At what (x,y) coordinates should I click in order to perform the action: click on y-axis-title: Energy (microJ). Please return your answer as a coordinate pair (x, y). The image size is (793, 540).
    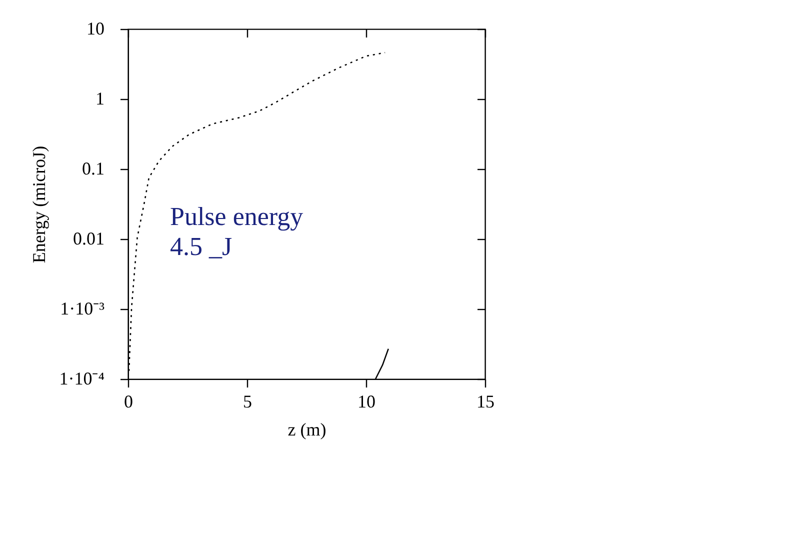
    Looking at the image, I should click on (39, 205).